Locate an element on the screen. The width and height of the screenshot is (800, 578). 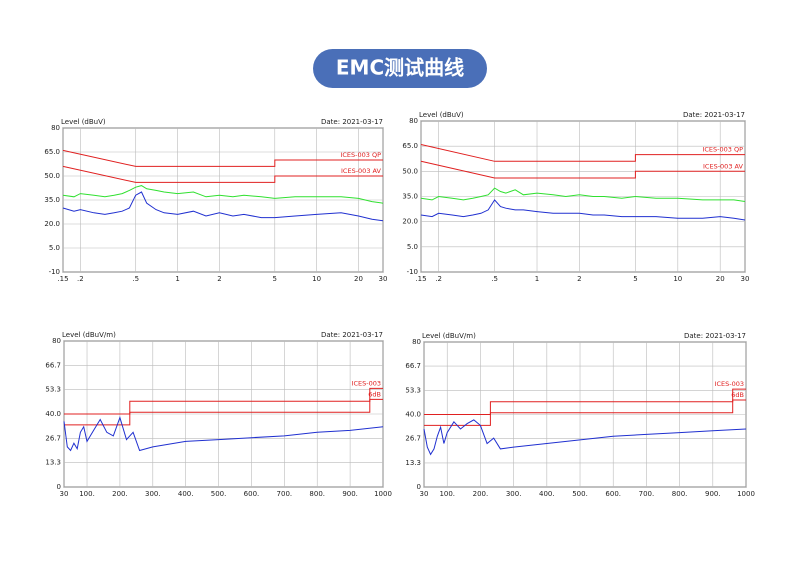
title-pill is located at coordinates (400, 68).